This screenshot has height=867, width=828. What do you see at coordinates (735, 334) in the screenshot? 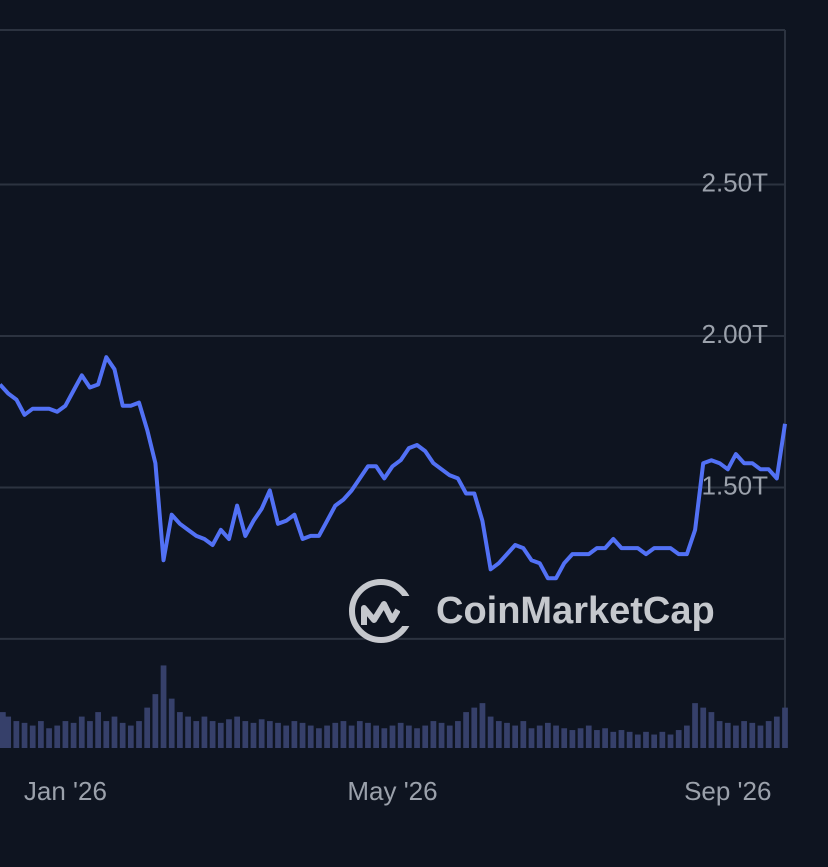
I see `y-tick-label: 2.00T` at bounding box center [735, 334].